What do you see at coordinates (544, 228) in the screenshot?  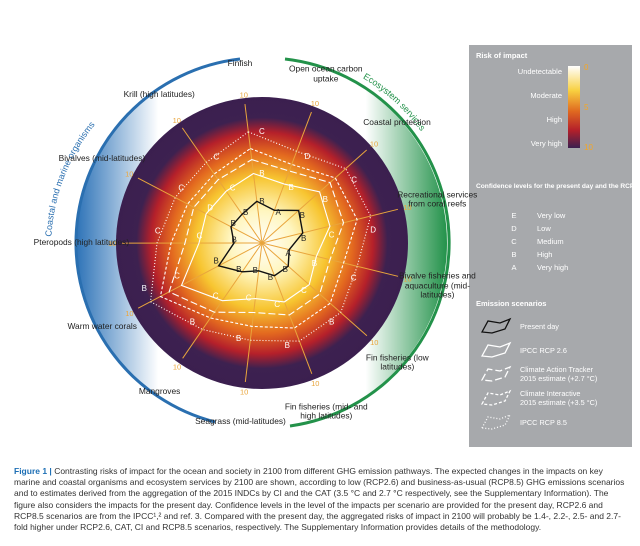 I see `confidence-name: Low` at bounding box center [544, 228].